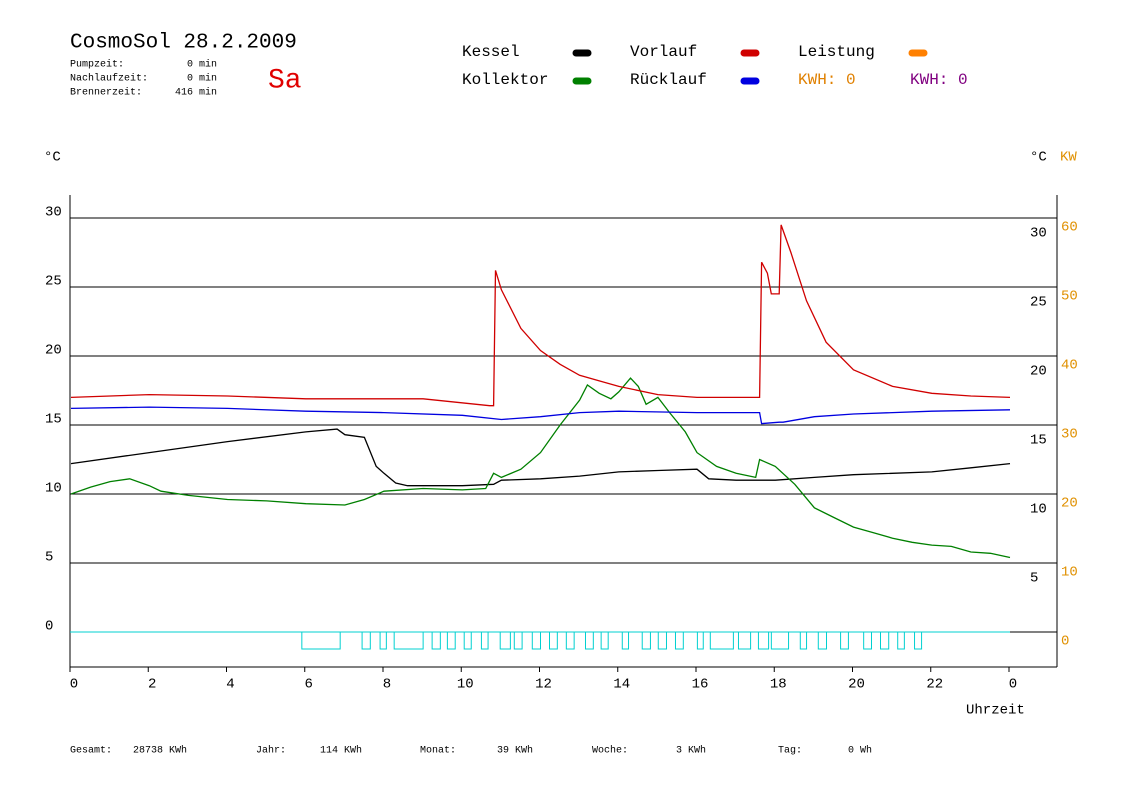 Image resolution: width=1148 pixels, height=812 pixels. What do you see at coordinates (53, 420) in the screenshot?
I see `y-tick-label: 15` at bounding box center [53, 420].